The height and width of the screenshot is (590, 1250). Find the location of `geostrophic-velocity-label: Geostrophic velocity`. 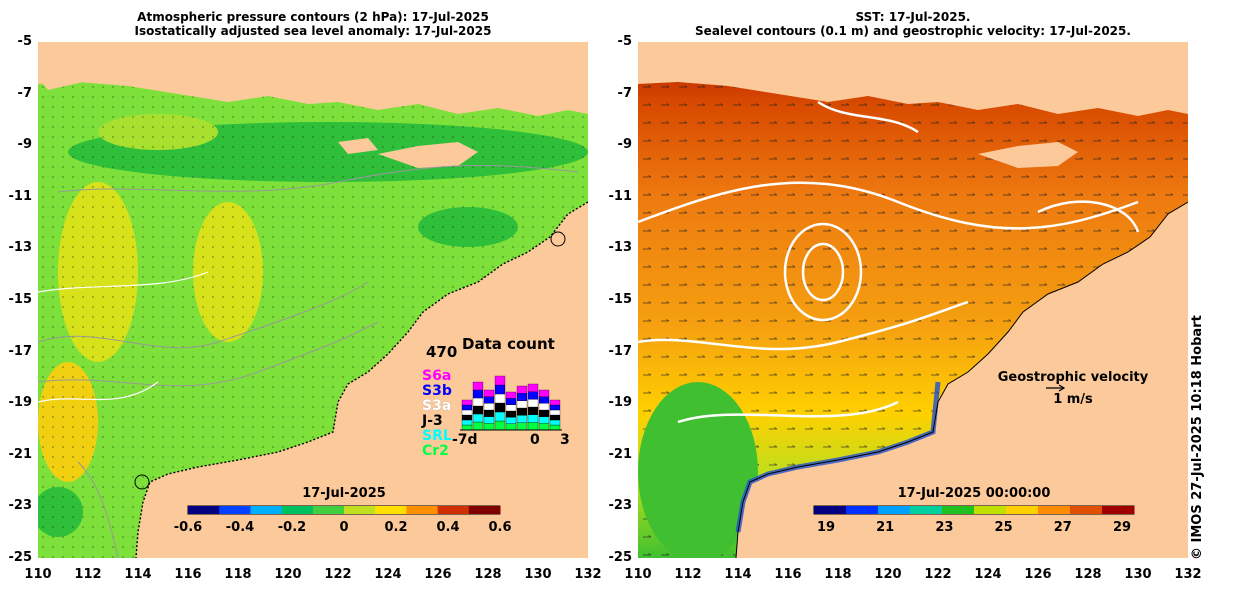

geostrophic-velocity-label: Geostrophic velocity is located at coordinates (1073, 377).